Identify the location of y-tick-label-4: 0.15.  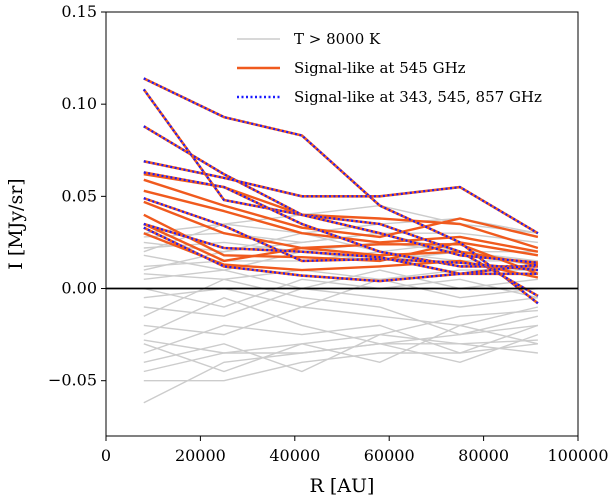
(79, 11).